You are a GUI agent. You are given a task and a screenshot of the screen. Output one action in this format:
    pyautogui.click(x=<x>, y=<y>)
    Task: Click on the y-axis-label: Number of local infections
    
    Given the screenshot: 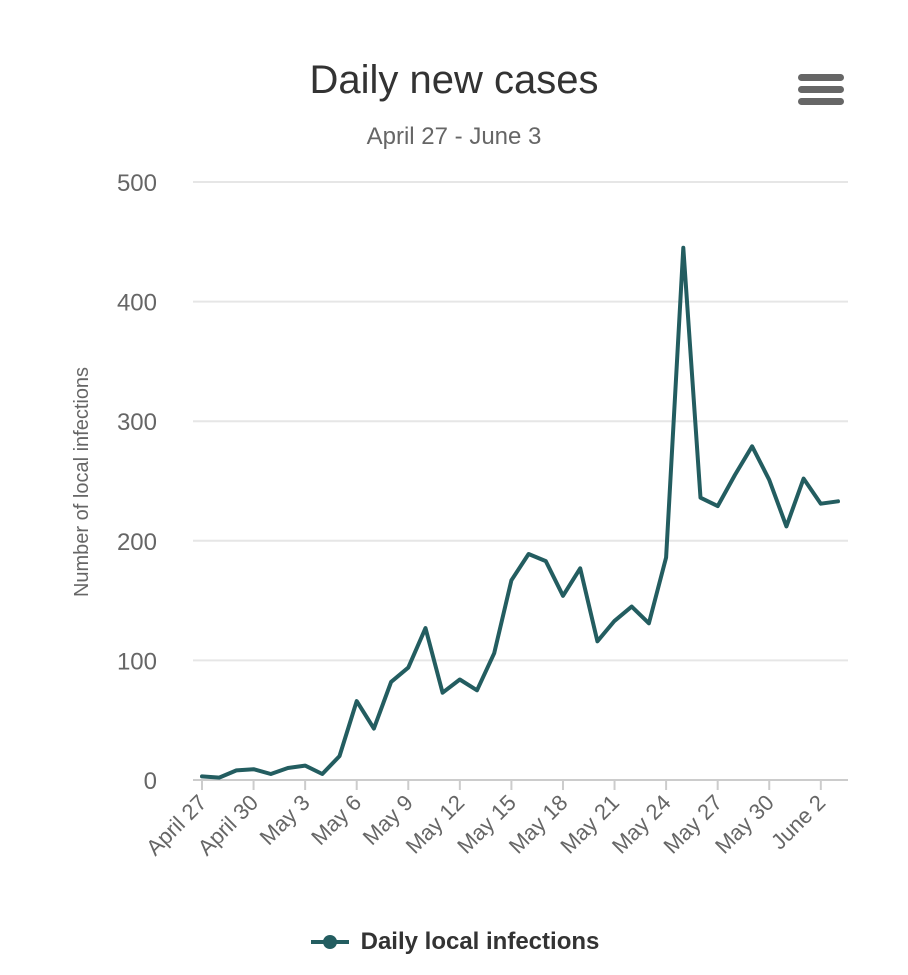 What is the action you would take?
    pyautogui.click(x=82, y=482)
    